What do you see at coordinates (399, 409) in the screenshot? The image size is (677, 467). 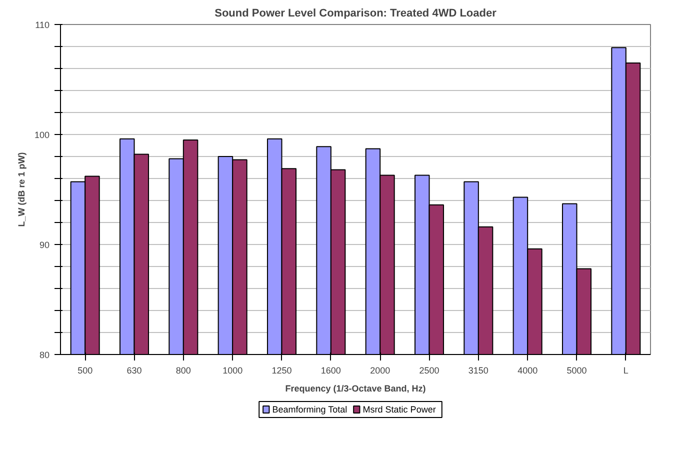 I see `legend-label: Msrd Static Power` at bounding box center [399, 409].